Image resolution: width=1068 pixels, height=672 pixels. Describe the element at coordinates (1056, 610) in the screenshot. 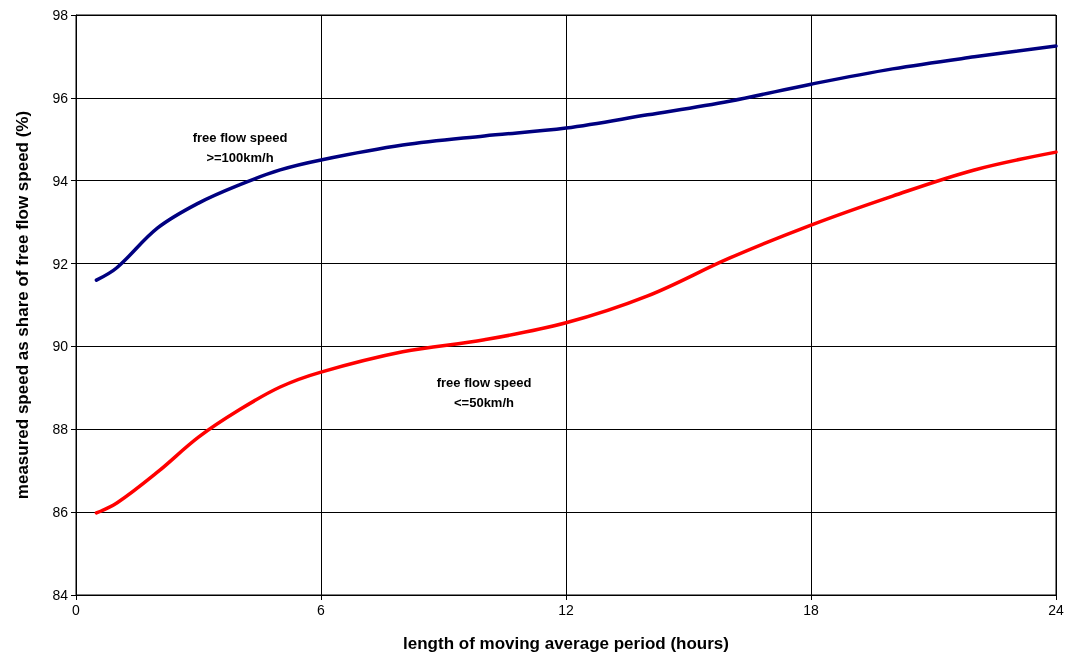

I see `x-tick-label: 24` at that location.